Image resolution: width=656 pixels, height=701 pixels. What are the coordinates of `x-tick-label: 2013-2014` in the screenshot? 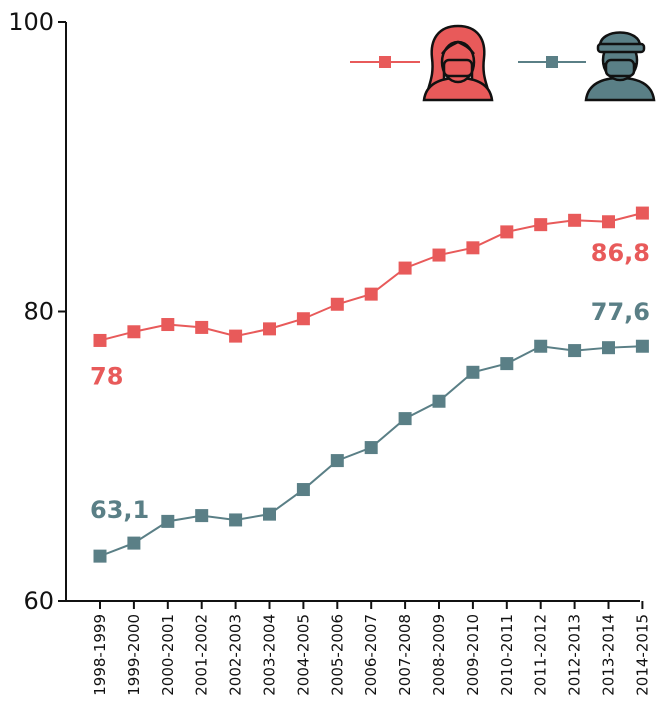 It's located at (609, 655).